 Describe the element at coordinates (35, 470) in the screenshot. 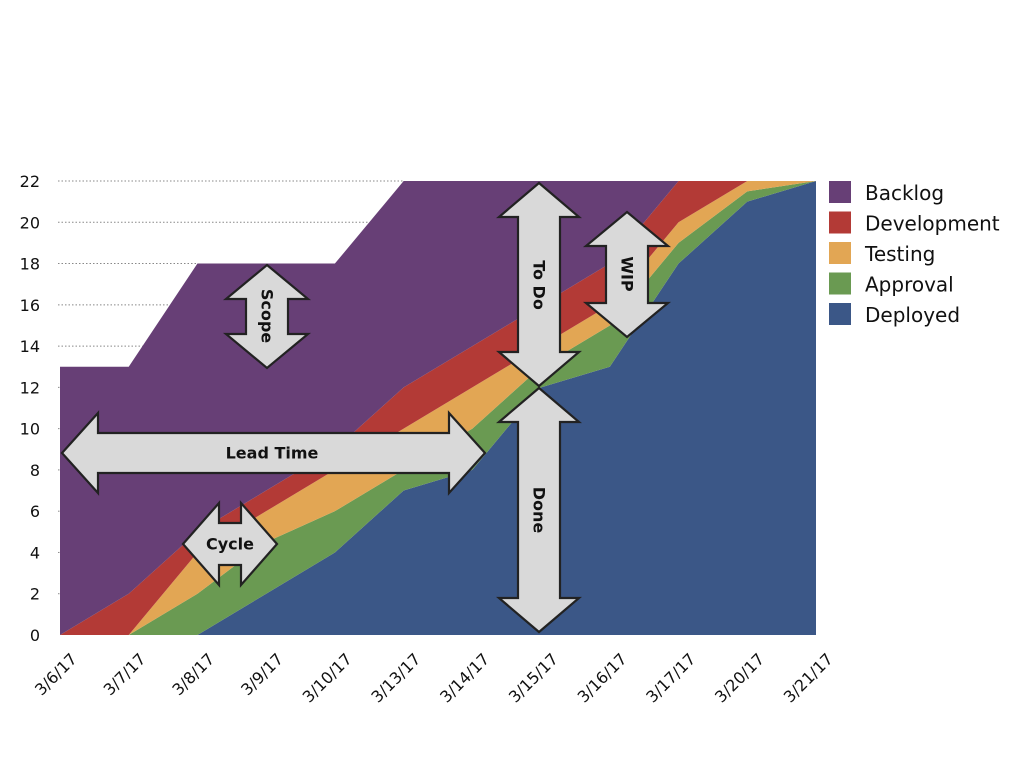

I see `y-tick-label: 8` at that location.